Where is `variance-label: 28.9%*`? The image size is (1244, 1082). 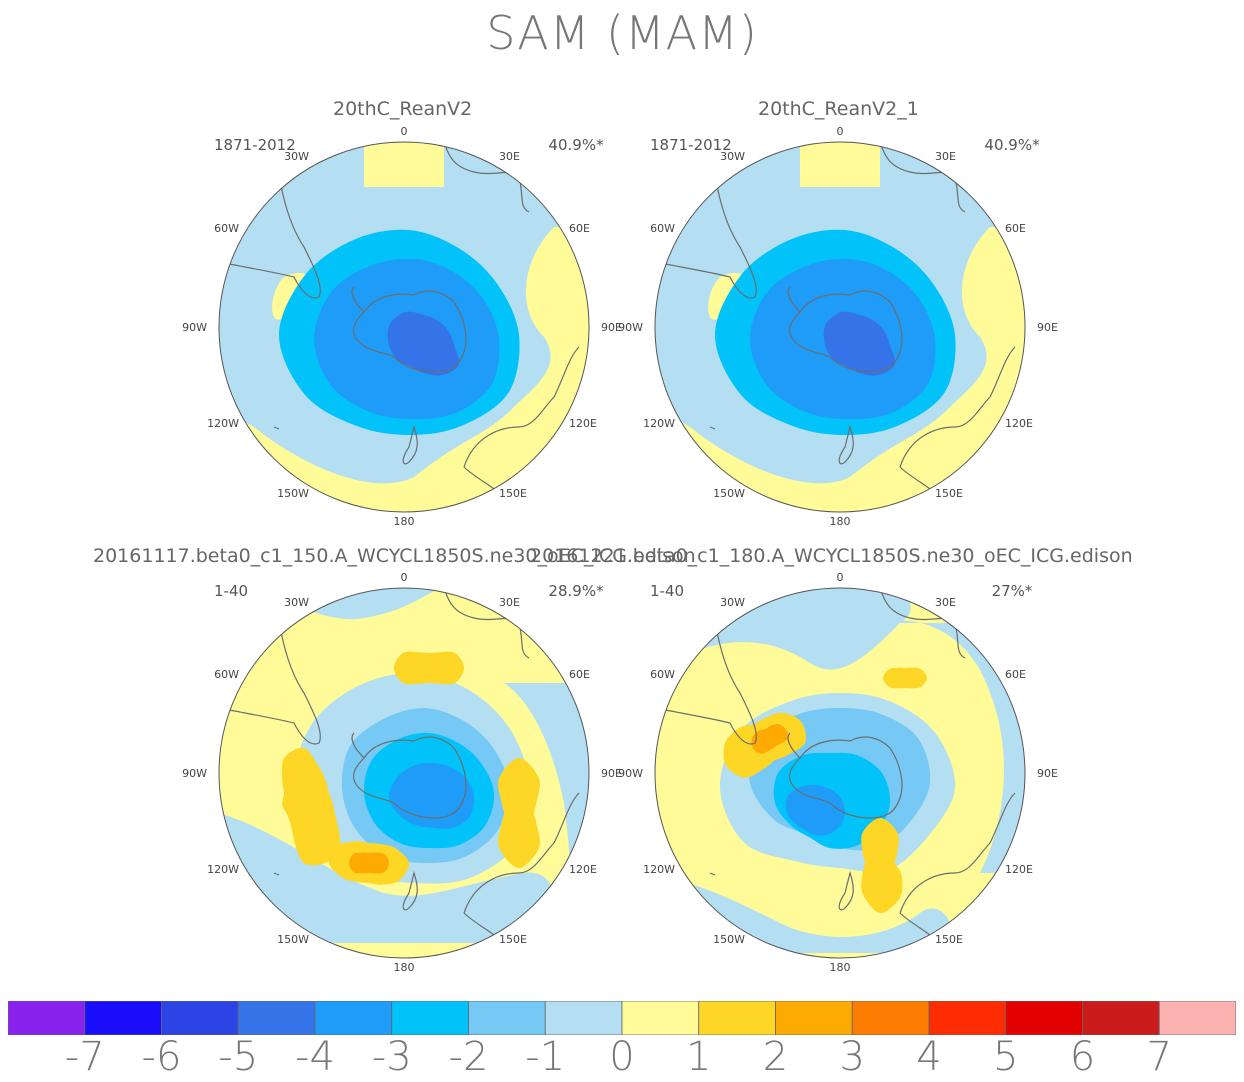
variance-label: 28.9%* is located at coordinates (576, 591).